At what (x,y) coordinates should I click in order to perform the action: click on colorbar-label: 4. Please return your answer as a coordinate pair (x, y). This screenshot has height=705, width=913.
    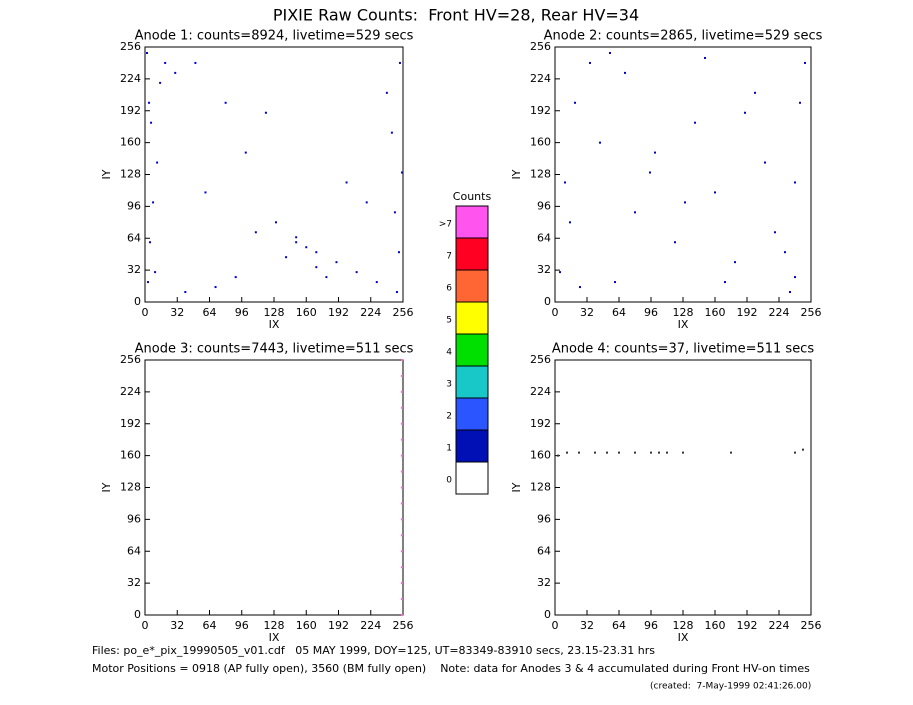
    Looking at the image, I should click on (449, 353).